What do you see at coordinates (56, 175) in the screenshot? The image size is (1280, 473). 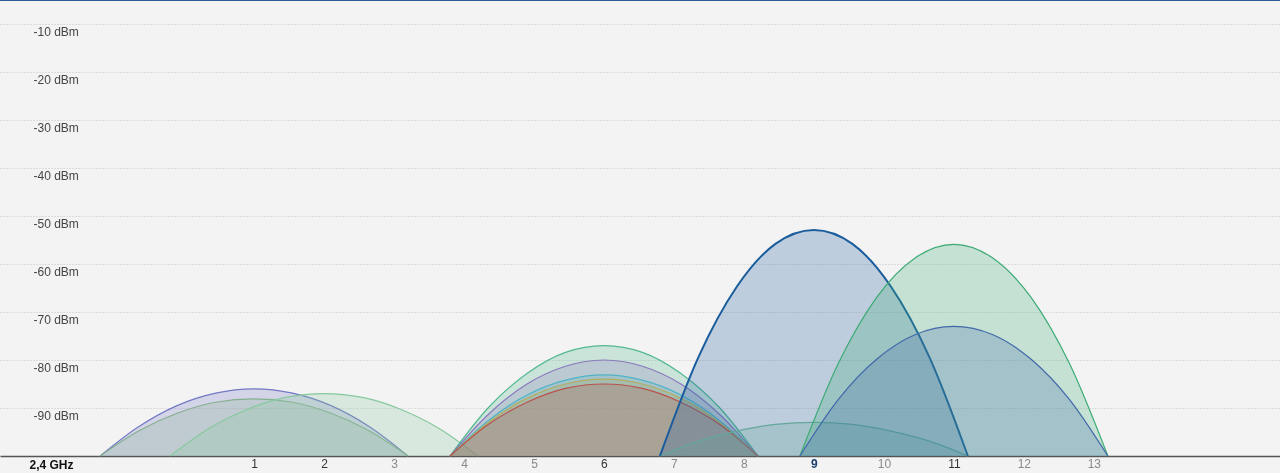 I see `y-tick-label: -40 dBm` at bounding box center [56, 175].